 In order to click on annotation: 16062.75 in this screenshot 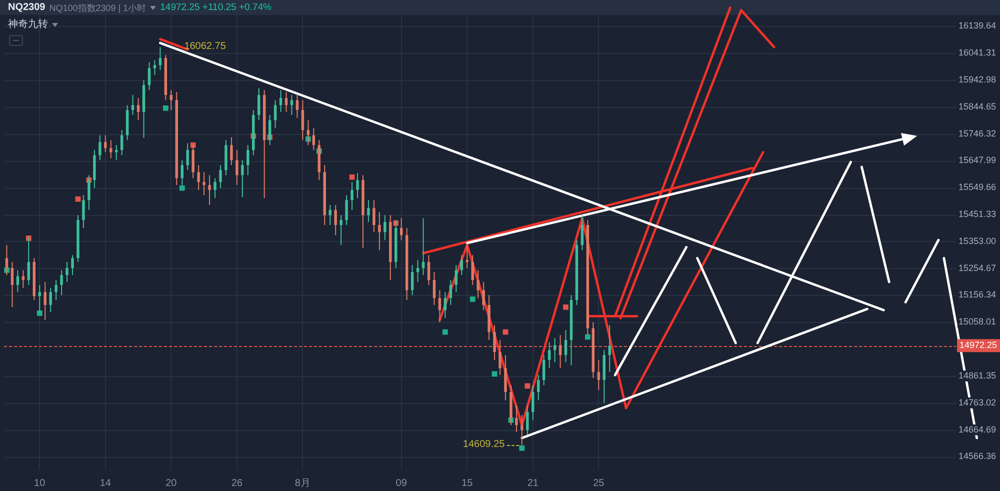, I will do `click(205, 47)`.